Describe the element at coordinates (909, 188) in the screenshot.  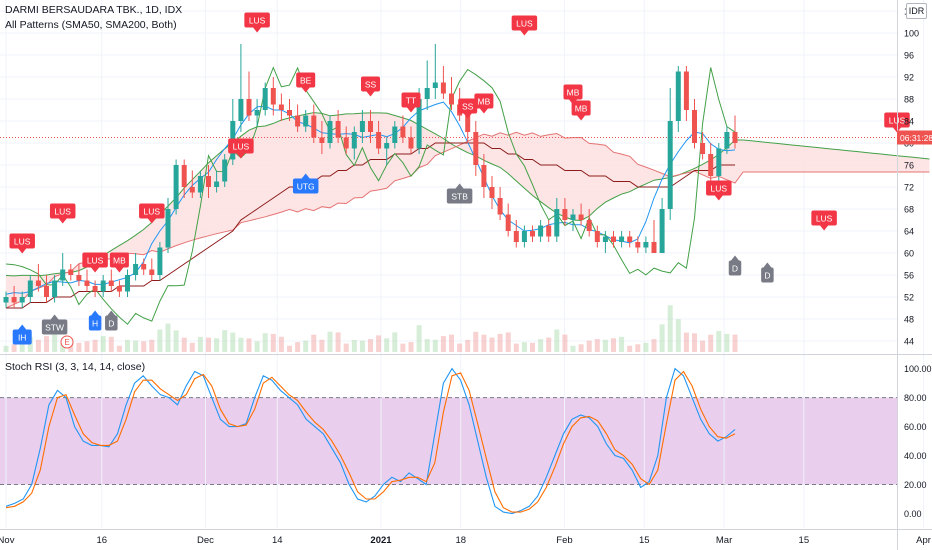
I see `price-tick-label: 72` at that location.